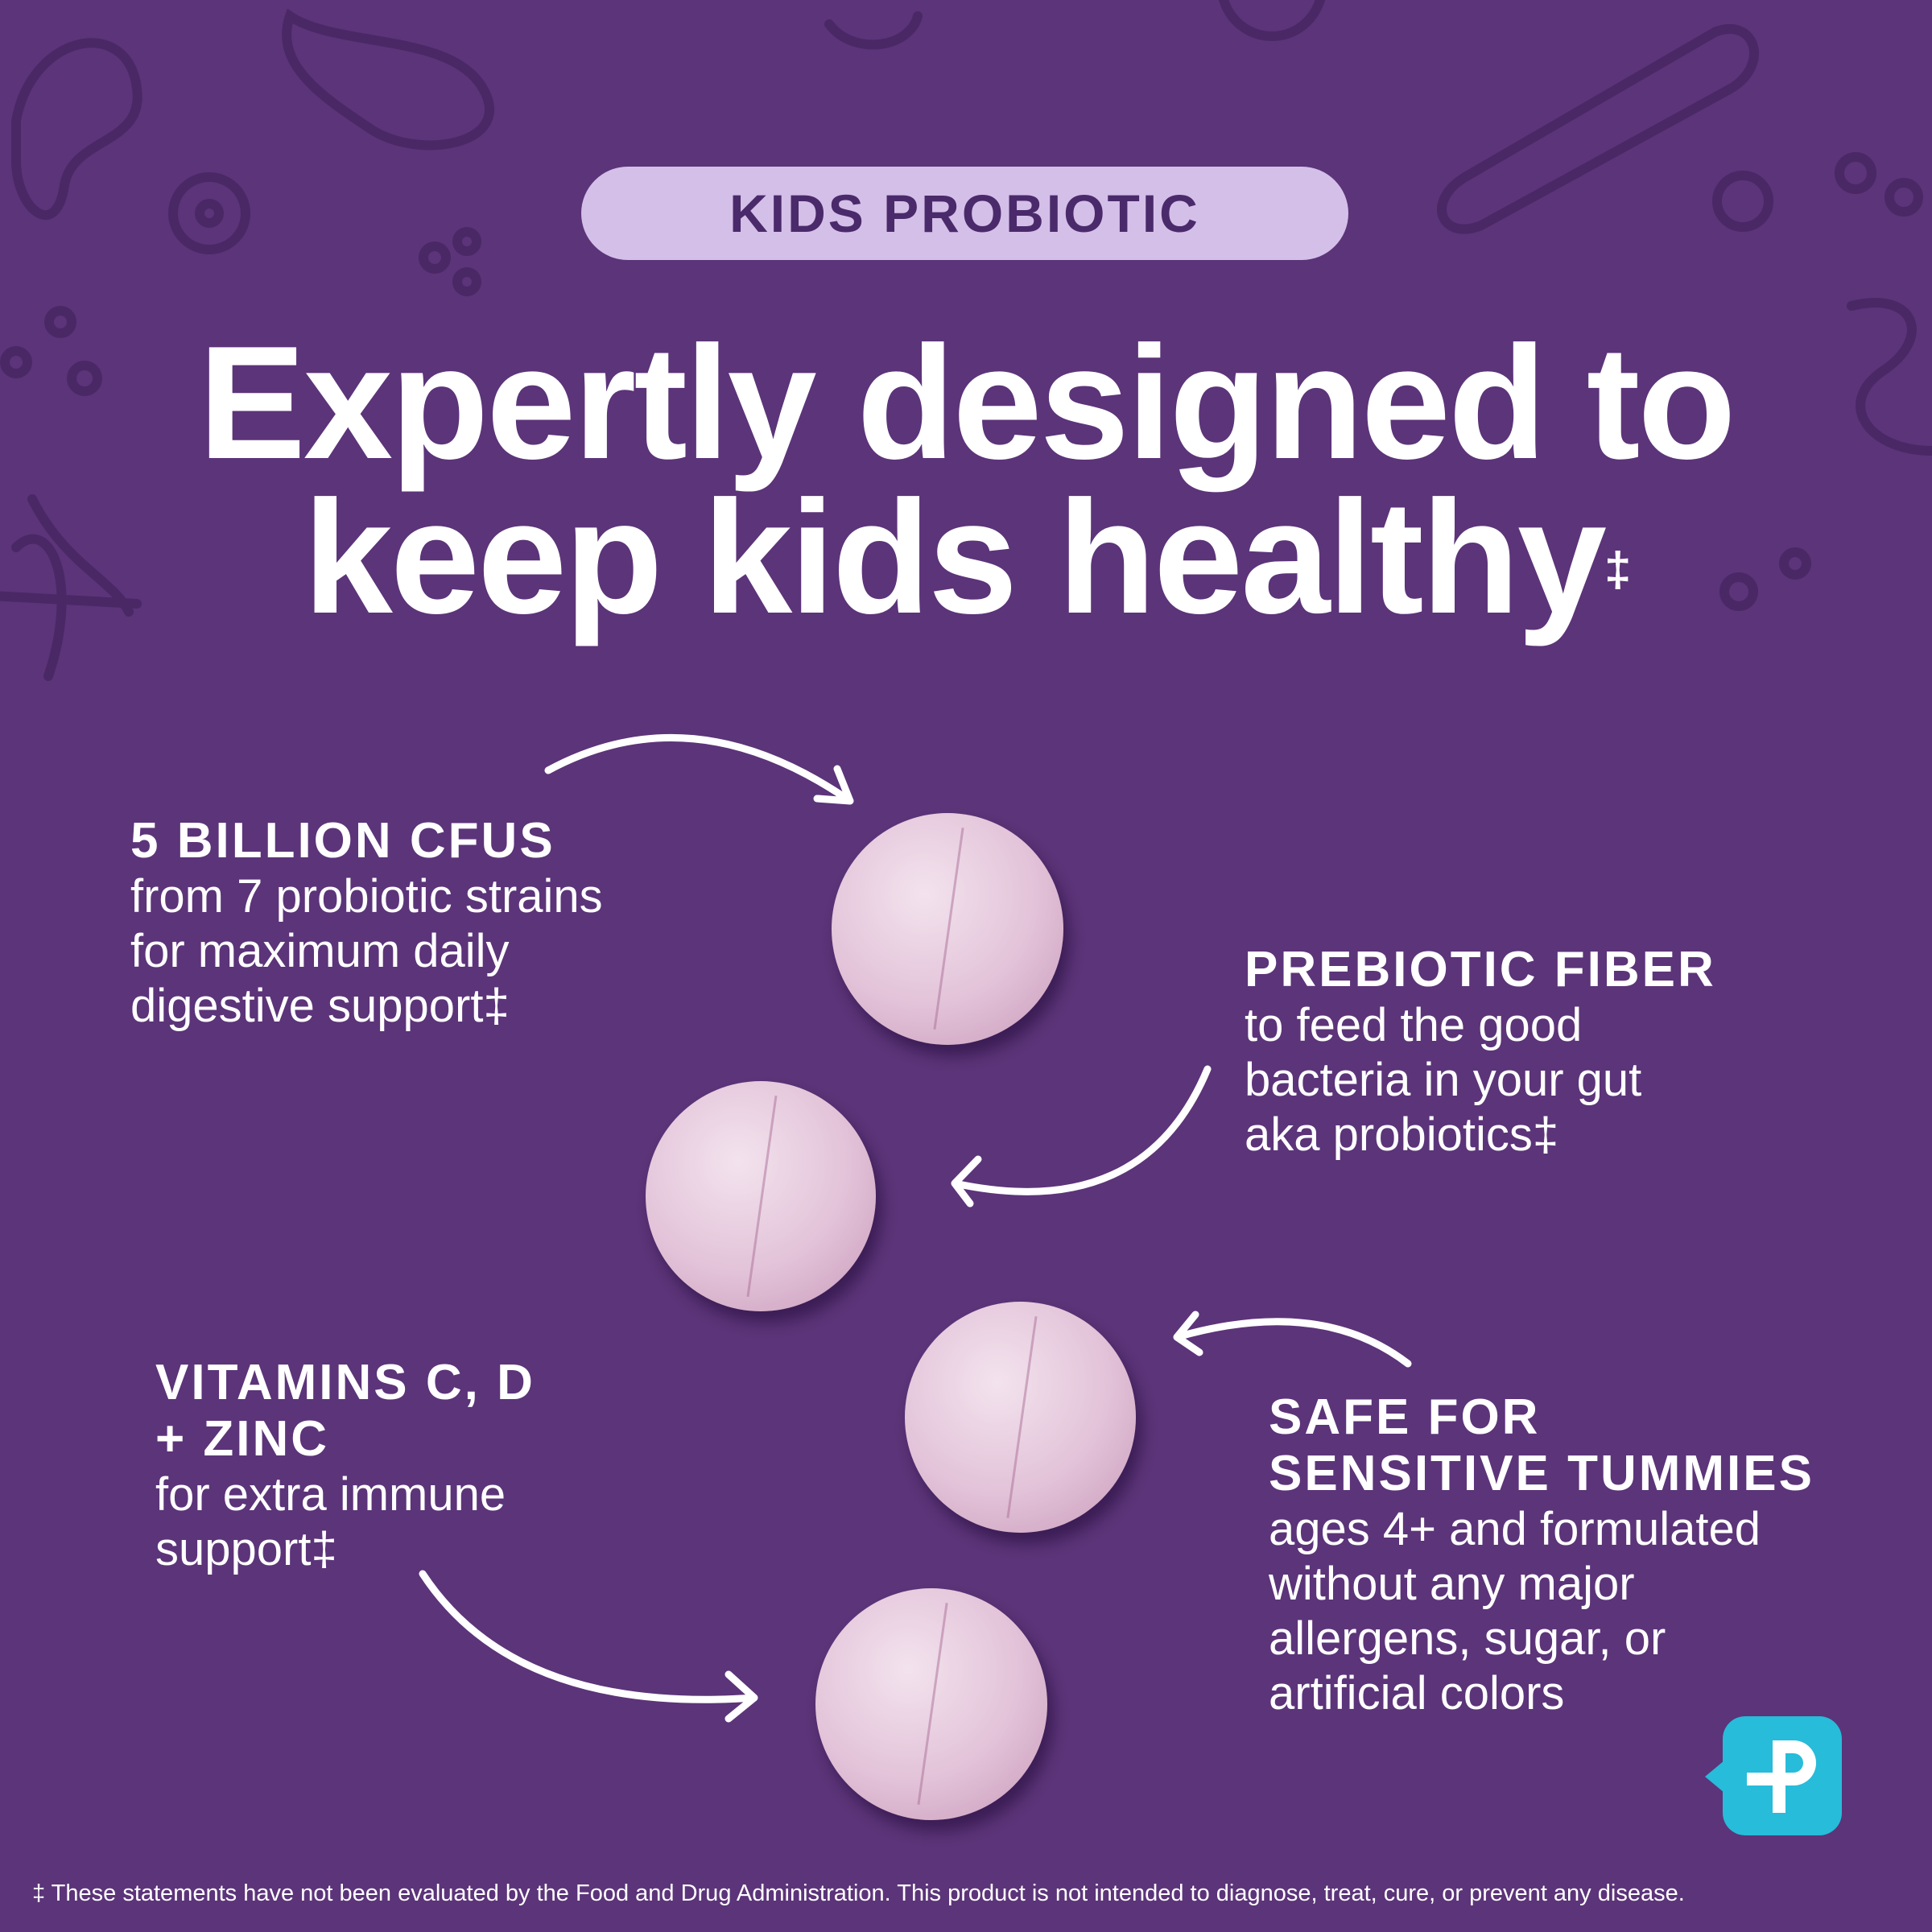 Image resolution: width=1932 pixels, height=1932 pixels. I want to click on feature-title: + ZINC, so click(242, 1439).